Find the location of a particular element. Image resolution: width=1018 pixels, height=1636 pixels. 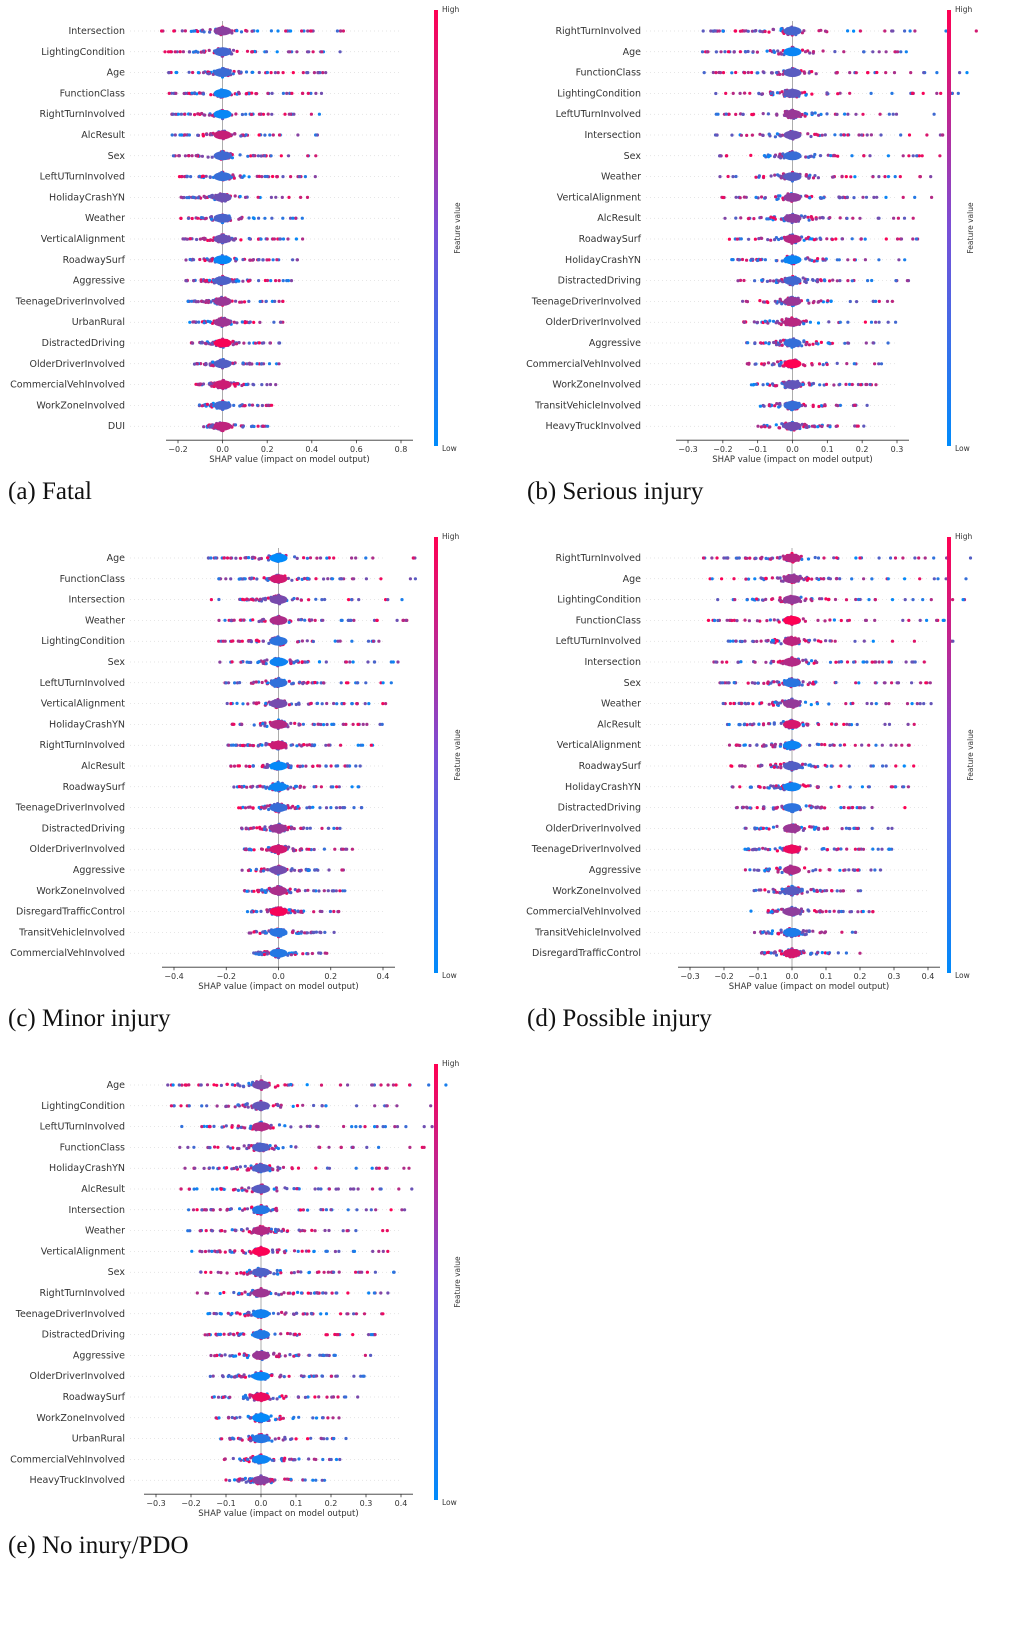

feature-label: TeenageDriverInvolved is located at coordinates (70, 808).